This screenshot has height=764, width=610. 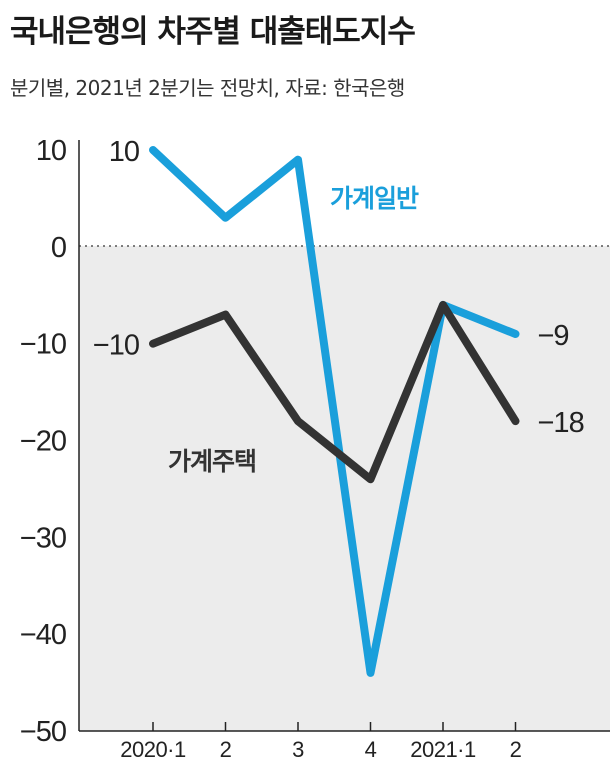 What do you see at coordinates (371, 749) in the screenshot?
I see `x-tick-label: 4` at bounding box center [371, 749].